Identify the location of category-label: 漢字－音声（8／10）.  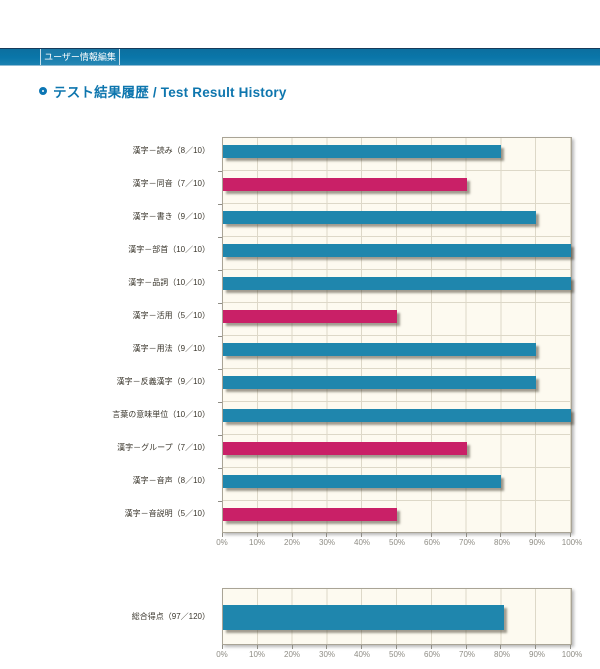
(171, 480).